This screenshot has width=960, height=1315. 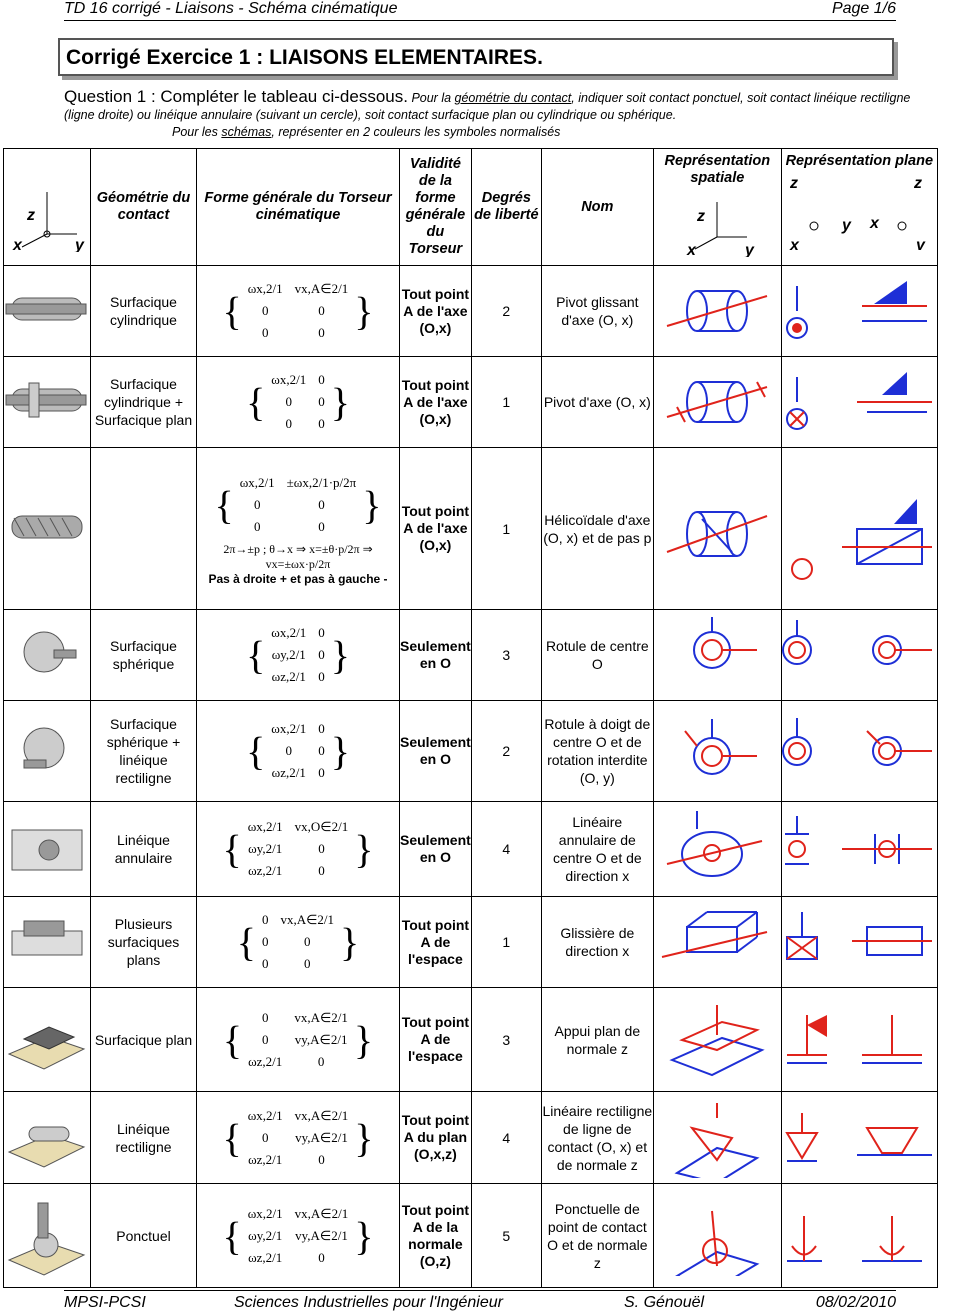 I want to click on plane-axes-icon: z z y x x y, so click(x=857, y=212).